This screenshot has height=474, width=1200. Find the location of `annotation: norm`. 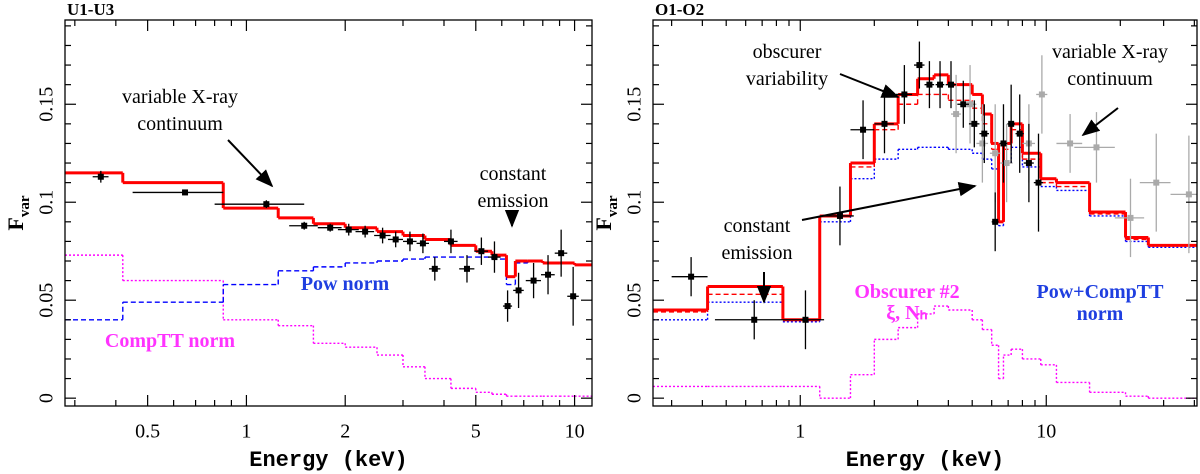

annotation: norm is located at coordinates (1100, 314).